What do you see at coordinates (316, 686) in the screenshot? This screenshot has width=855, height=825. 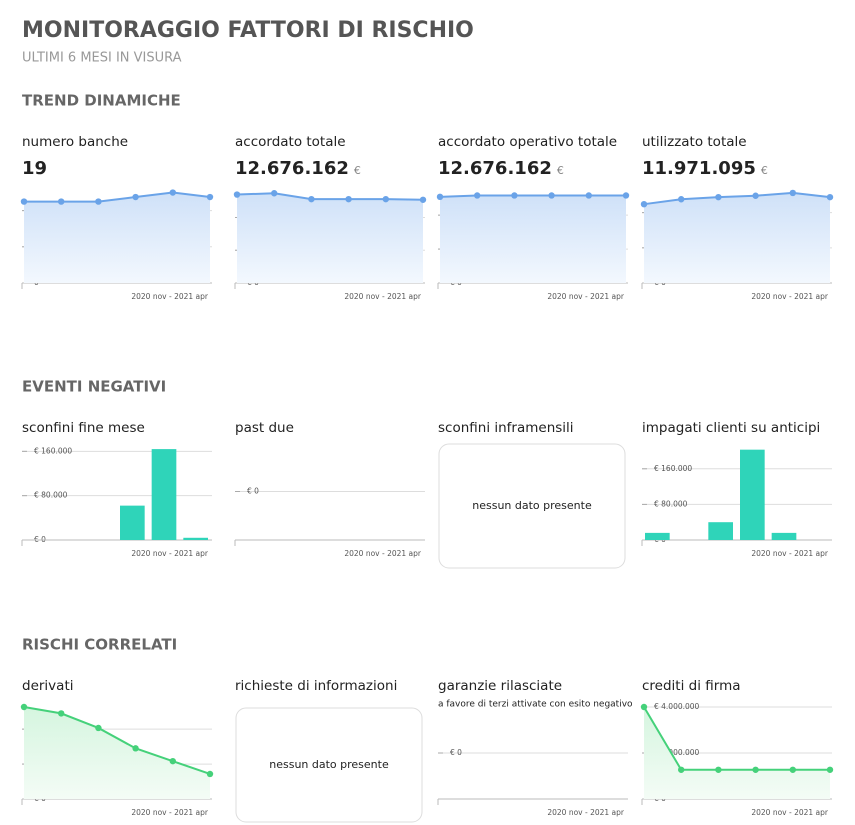 I see `panel-title: richieste di informazioni` at bounding box center [316, 686].